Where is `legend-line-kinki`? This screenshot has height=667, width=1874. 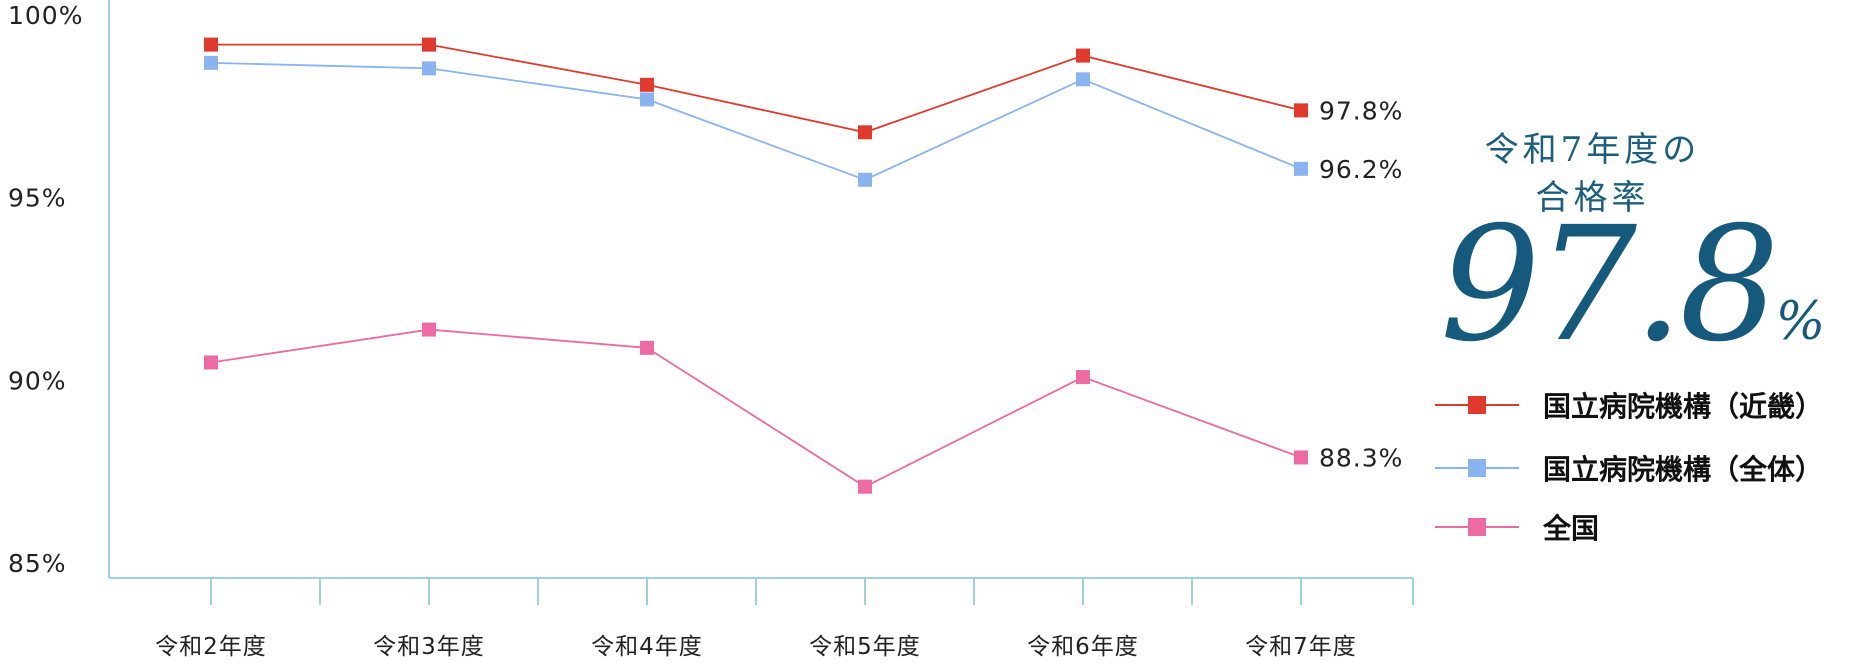 legend-line-kinki is located at coordinates (1477, 405).